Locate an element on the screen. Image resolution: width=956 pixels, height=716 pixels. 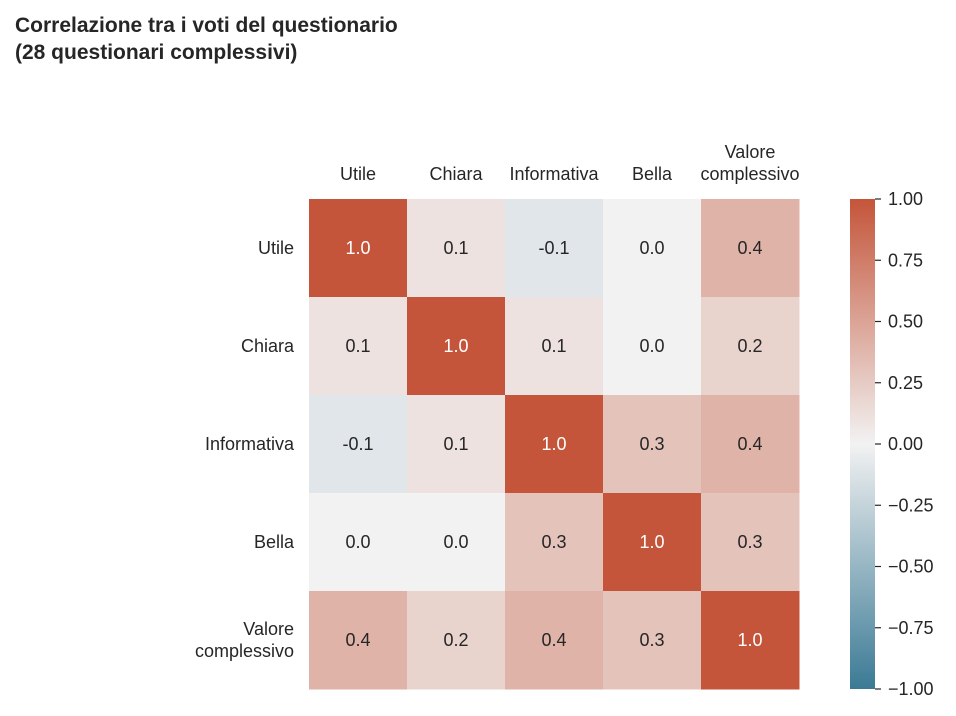
colorbar-gradient is located at coordinates (862, 444).